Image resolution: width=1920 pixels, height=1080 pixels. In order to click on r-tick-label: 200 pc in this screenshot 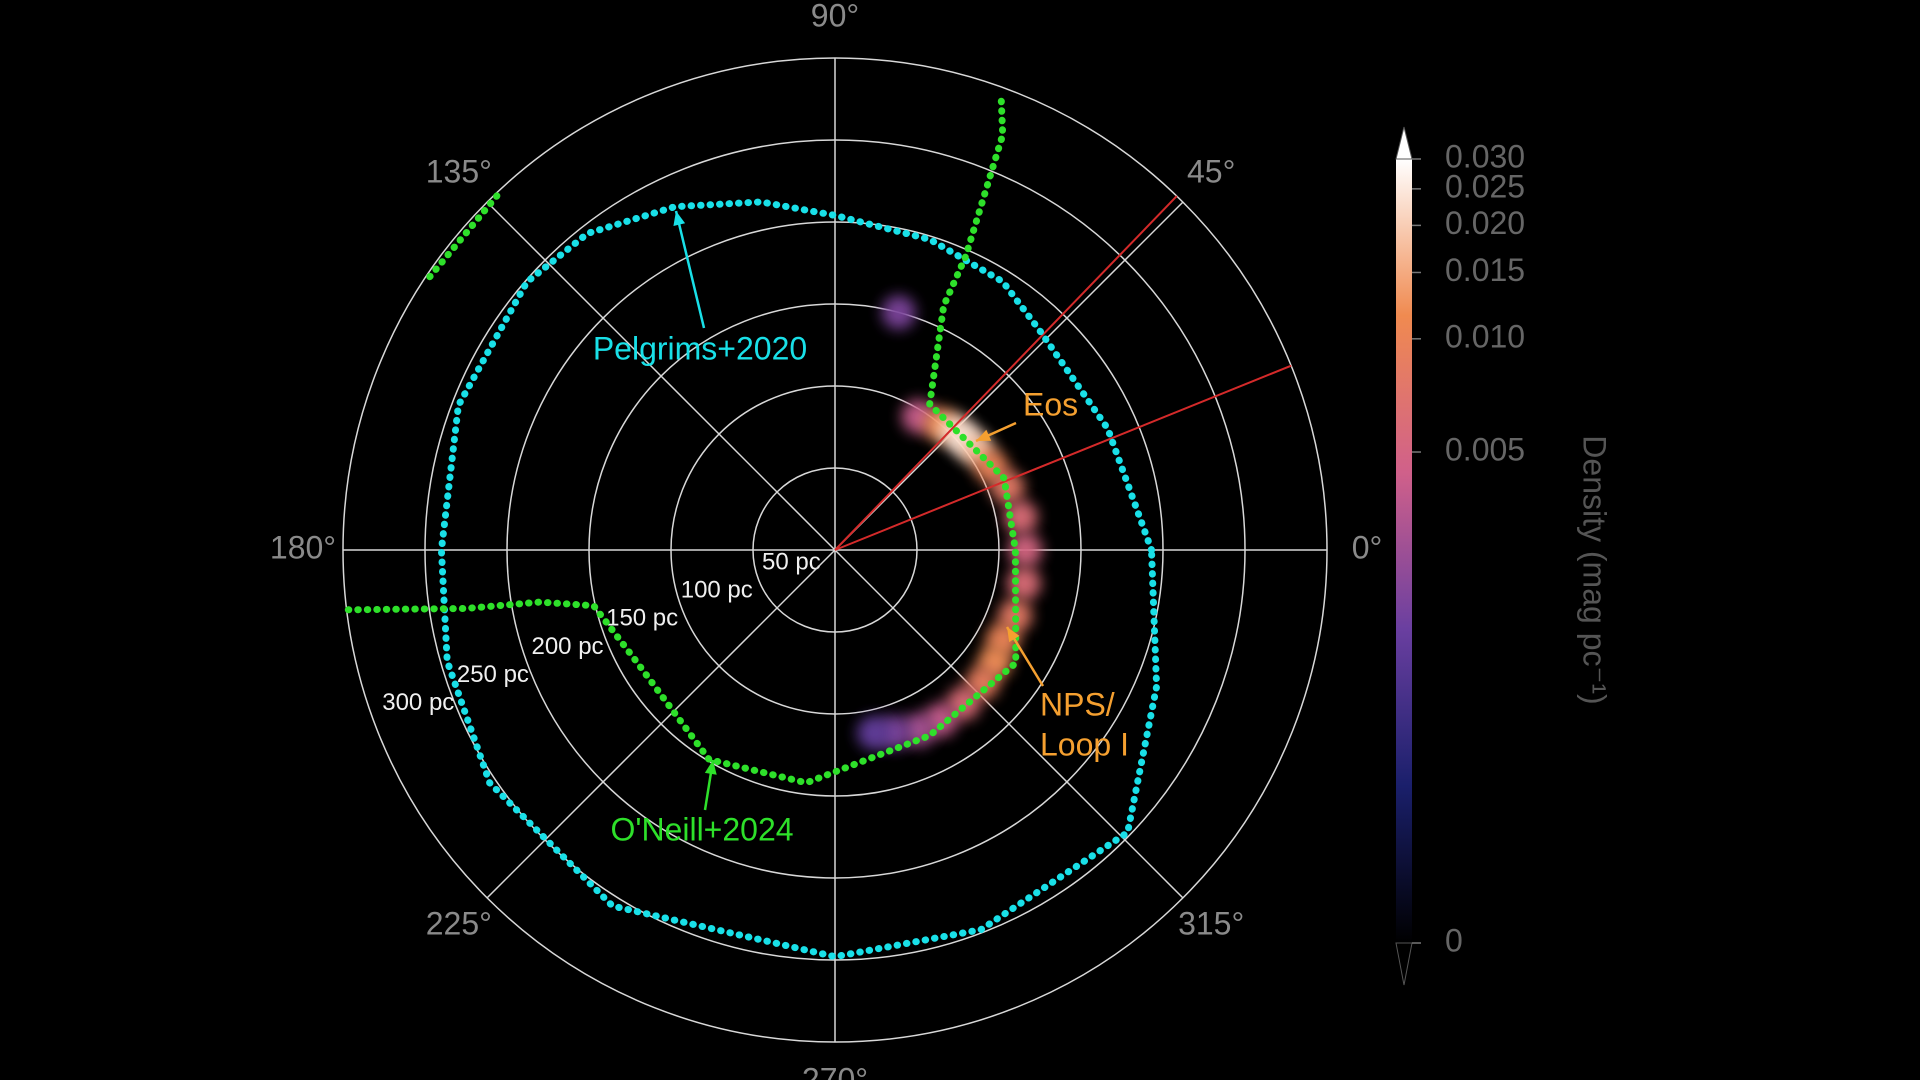, I will do `click(567, 646)`.